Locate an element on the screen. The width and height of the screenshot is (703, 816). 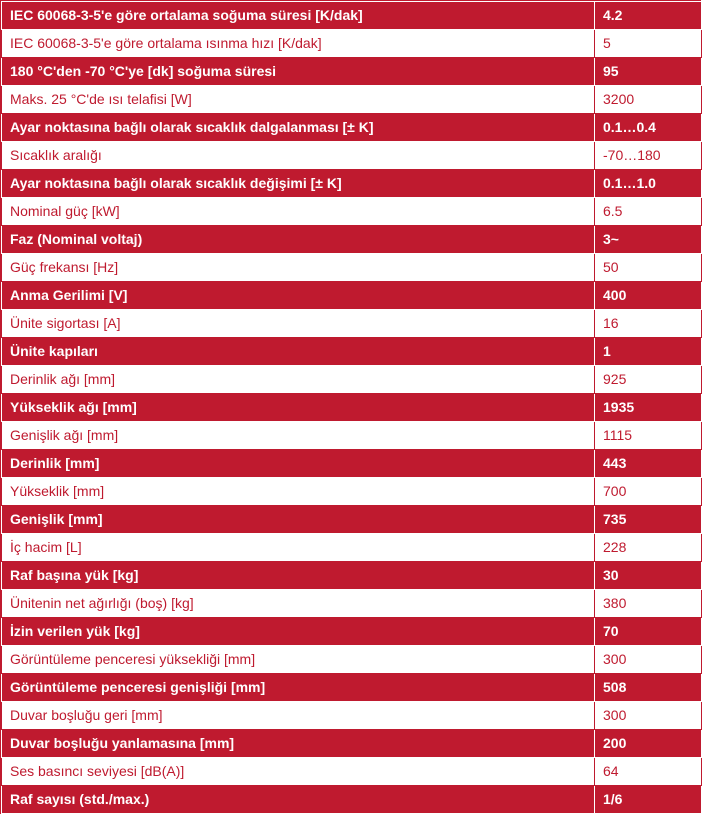
table-row: Sıcaklık aralığı -70…180 is located at coordinates (351, 155).